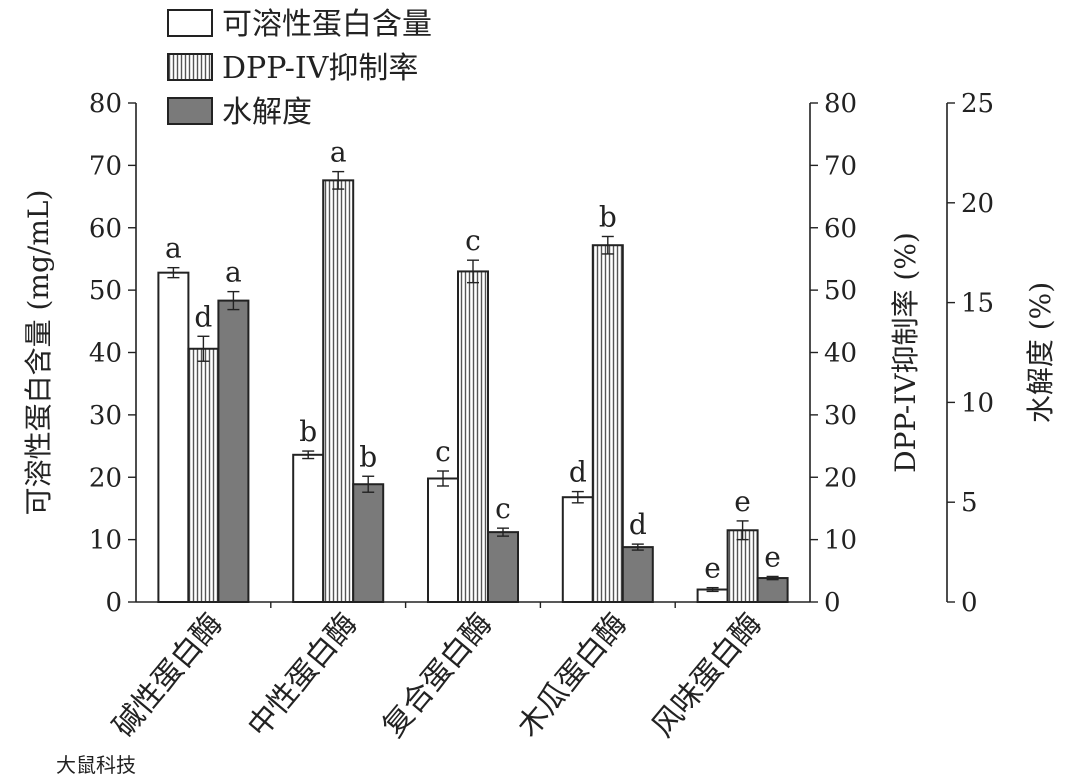  Describe the element at coordinates (105, 166) in the screenshot. I see `left-tick-label: 70` at that location.